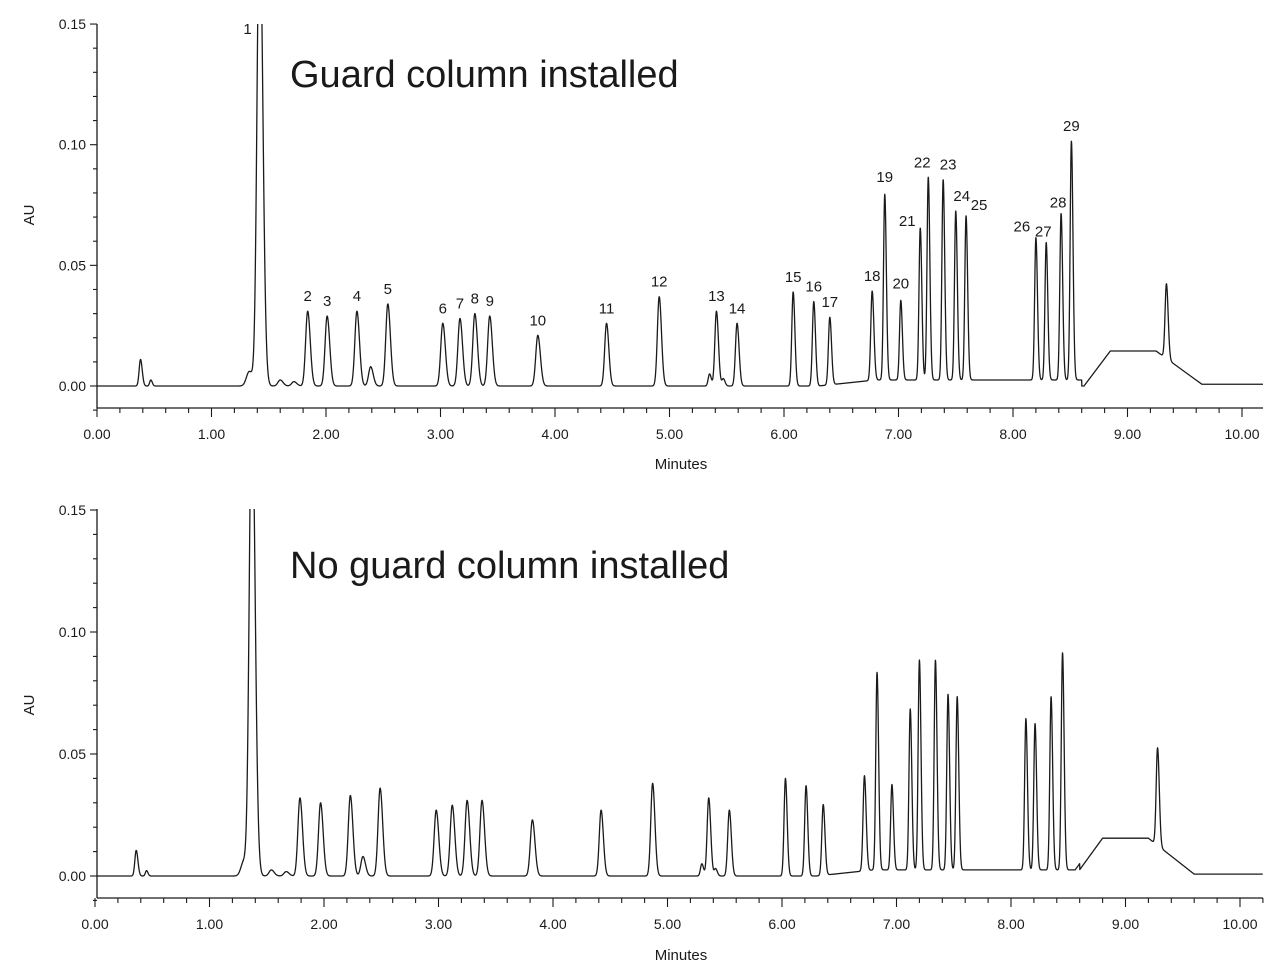 Image resolution: width=1280 pixels, height=977 pixels. I want to click on peak-label: 2, so click(308, 296).